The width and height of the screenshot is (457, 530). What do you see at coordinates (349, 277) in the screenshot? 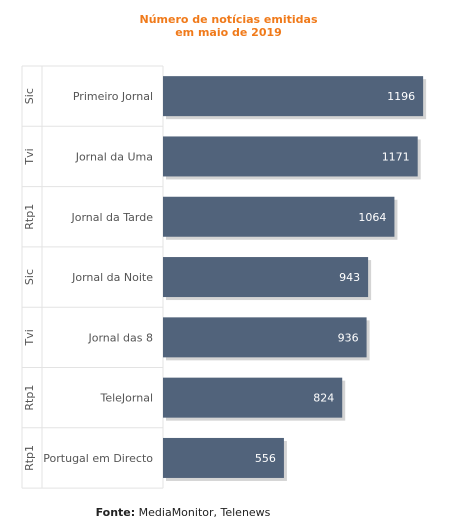
I see `data-label: 943` at bounding box center [349, 277].